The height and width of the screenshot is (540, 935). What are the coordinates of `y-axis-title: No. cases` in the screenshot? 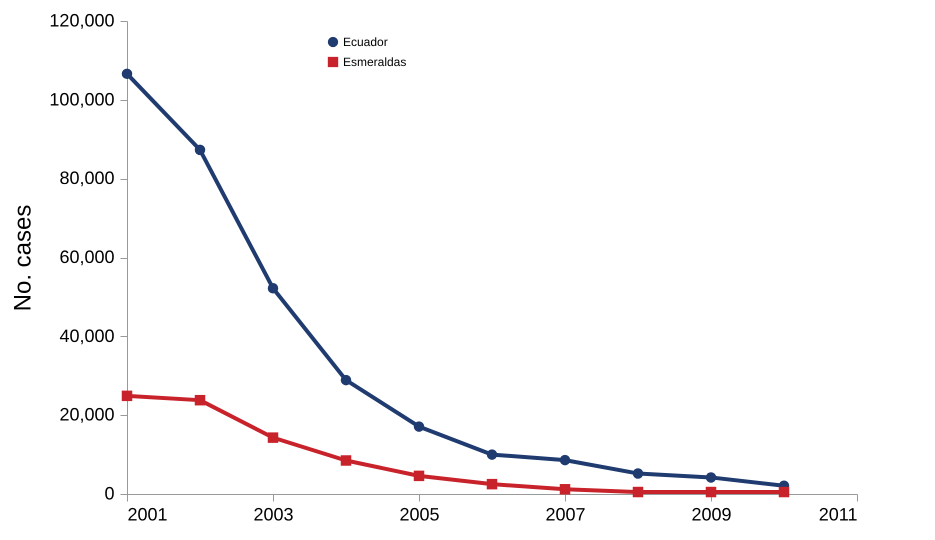 It's located at (22, 258).